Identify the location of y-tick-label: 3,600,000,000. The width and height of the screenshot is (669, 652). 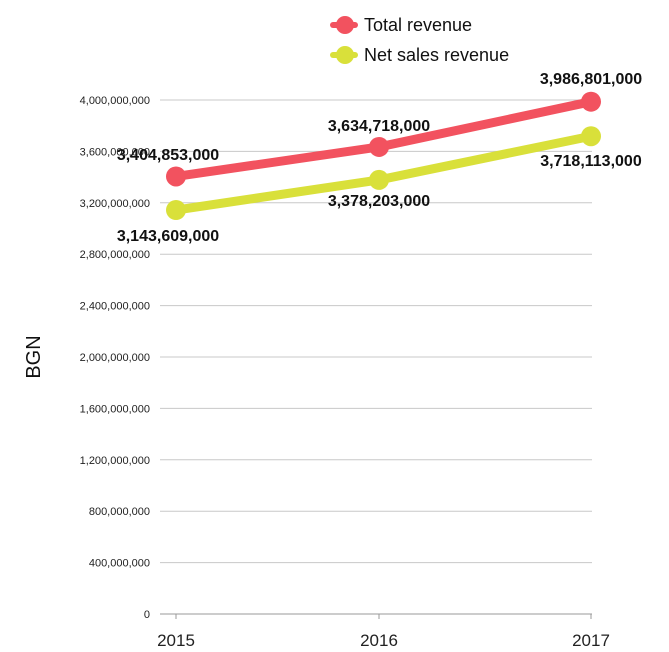
(115, 152).